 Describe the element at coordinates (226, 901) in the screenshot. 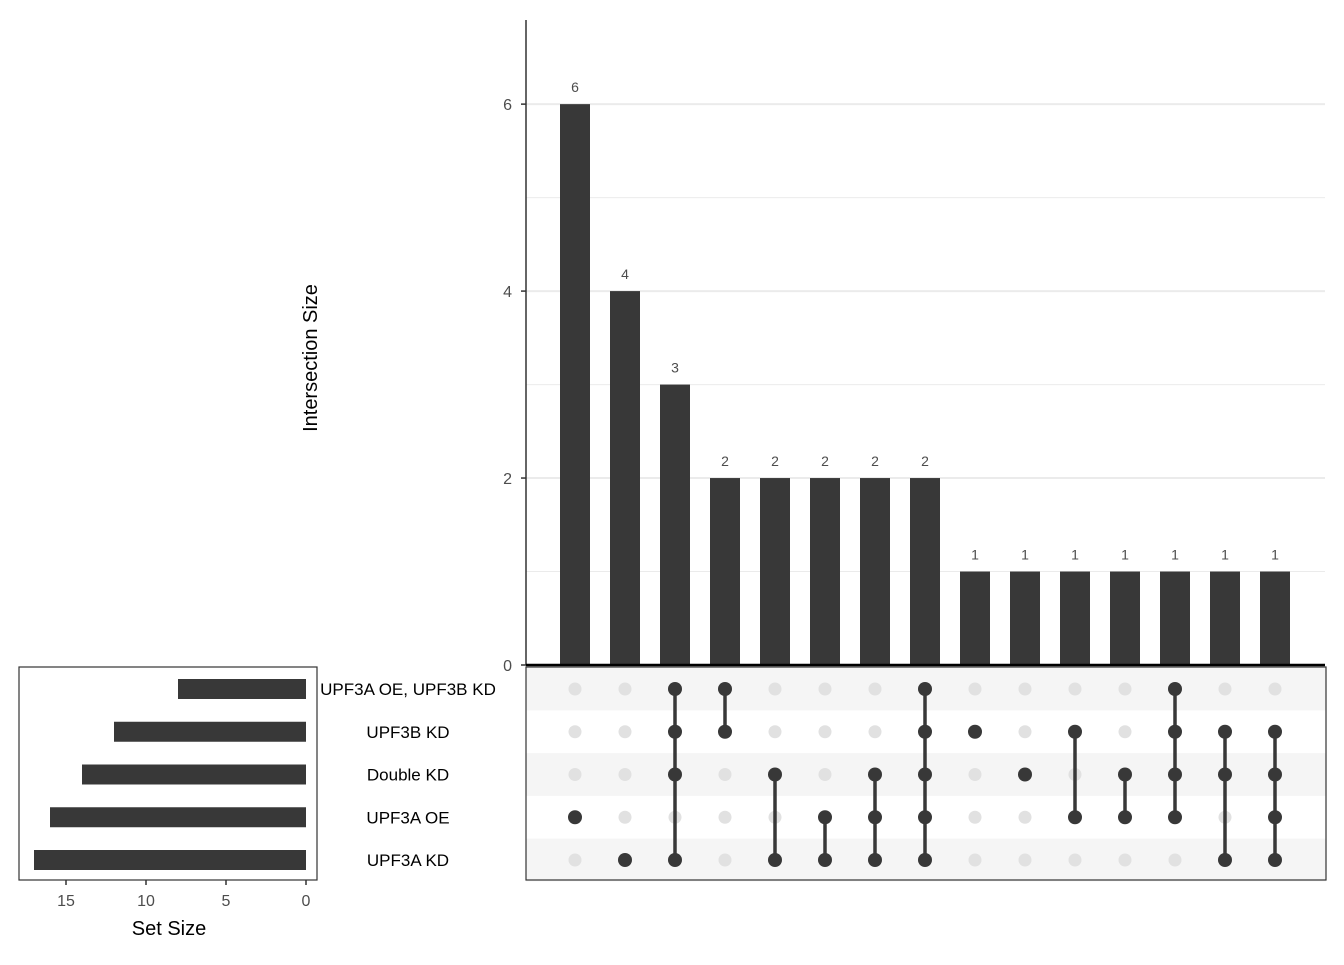

I see `set-size-tick-label: 5` at that location.